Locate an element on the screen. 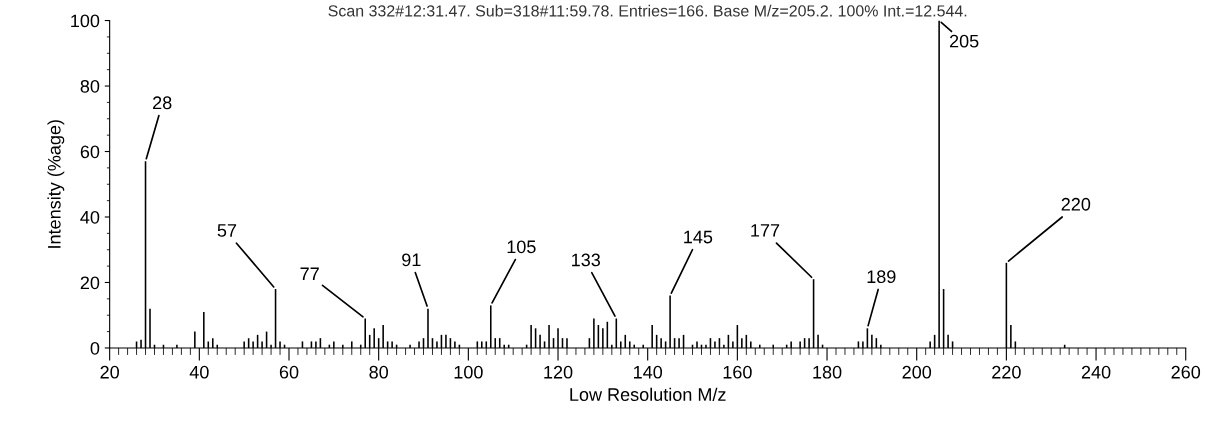  x-tick-label: 240 is located at coordinates (1096, 372).